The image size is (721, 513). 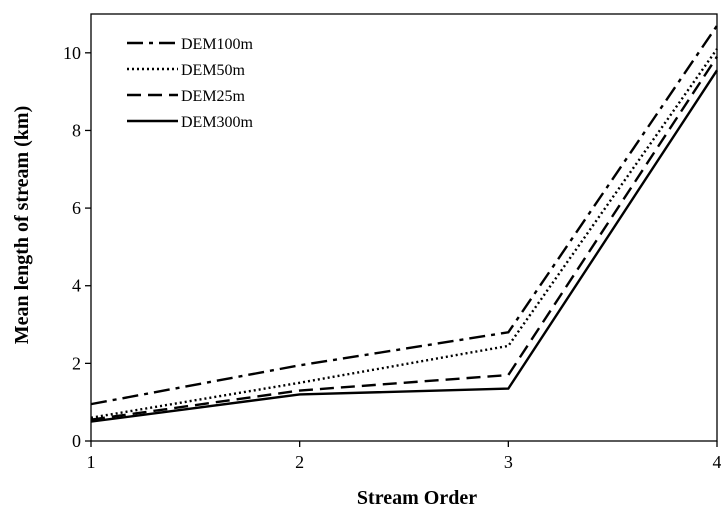 What do you see at coordinates (417, 498) in the screenshot?
I see `x-axis-title: Stream Order` at bounding box center [417, 498].